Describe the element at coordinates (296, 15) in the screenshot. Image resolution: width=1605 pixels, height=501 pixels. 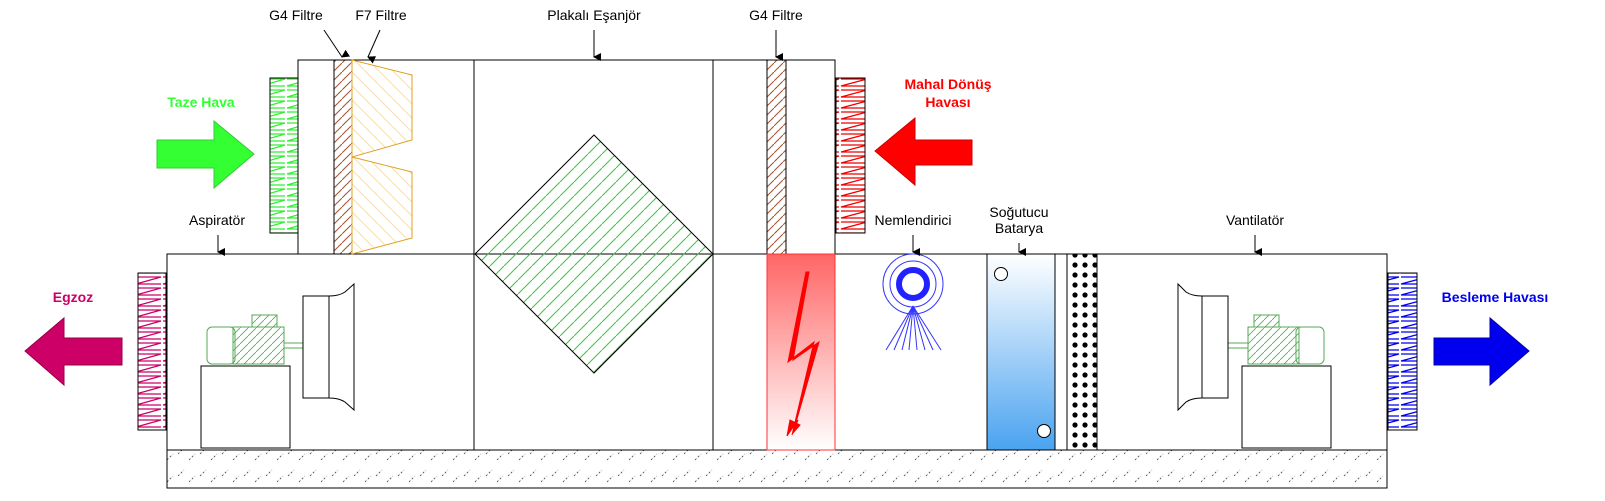
I see `label-g4-filter-top: G4 Filtre` at that location.